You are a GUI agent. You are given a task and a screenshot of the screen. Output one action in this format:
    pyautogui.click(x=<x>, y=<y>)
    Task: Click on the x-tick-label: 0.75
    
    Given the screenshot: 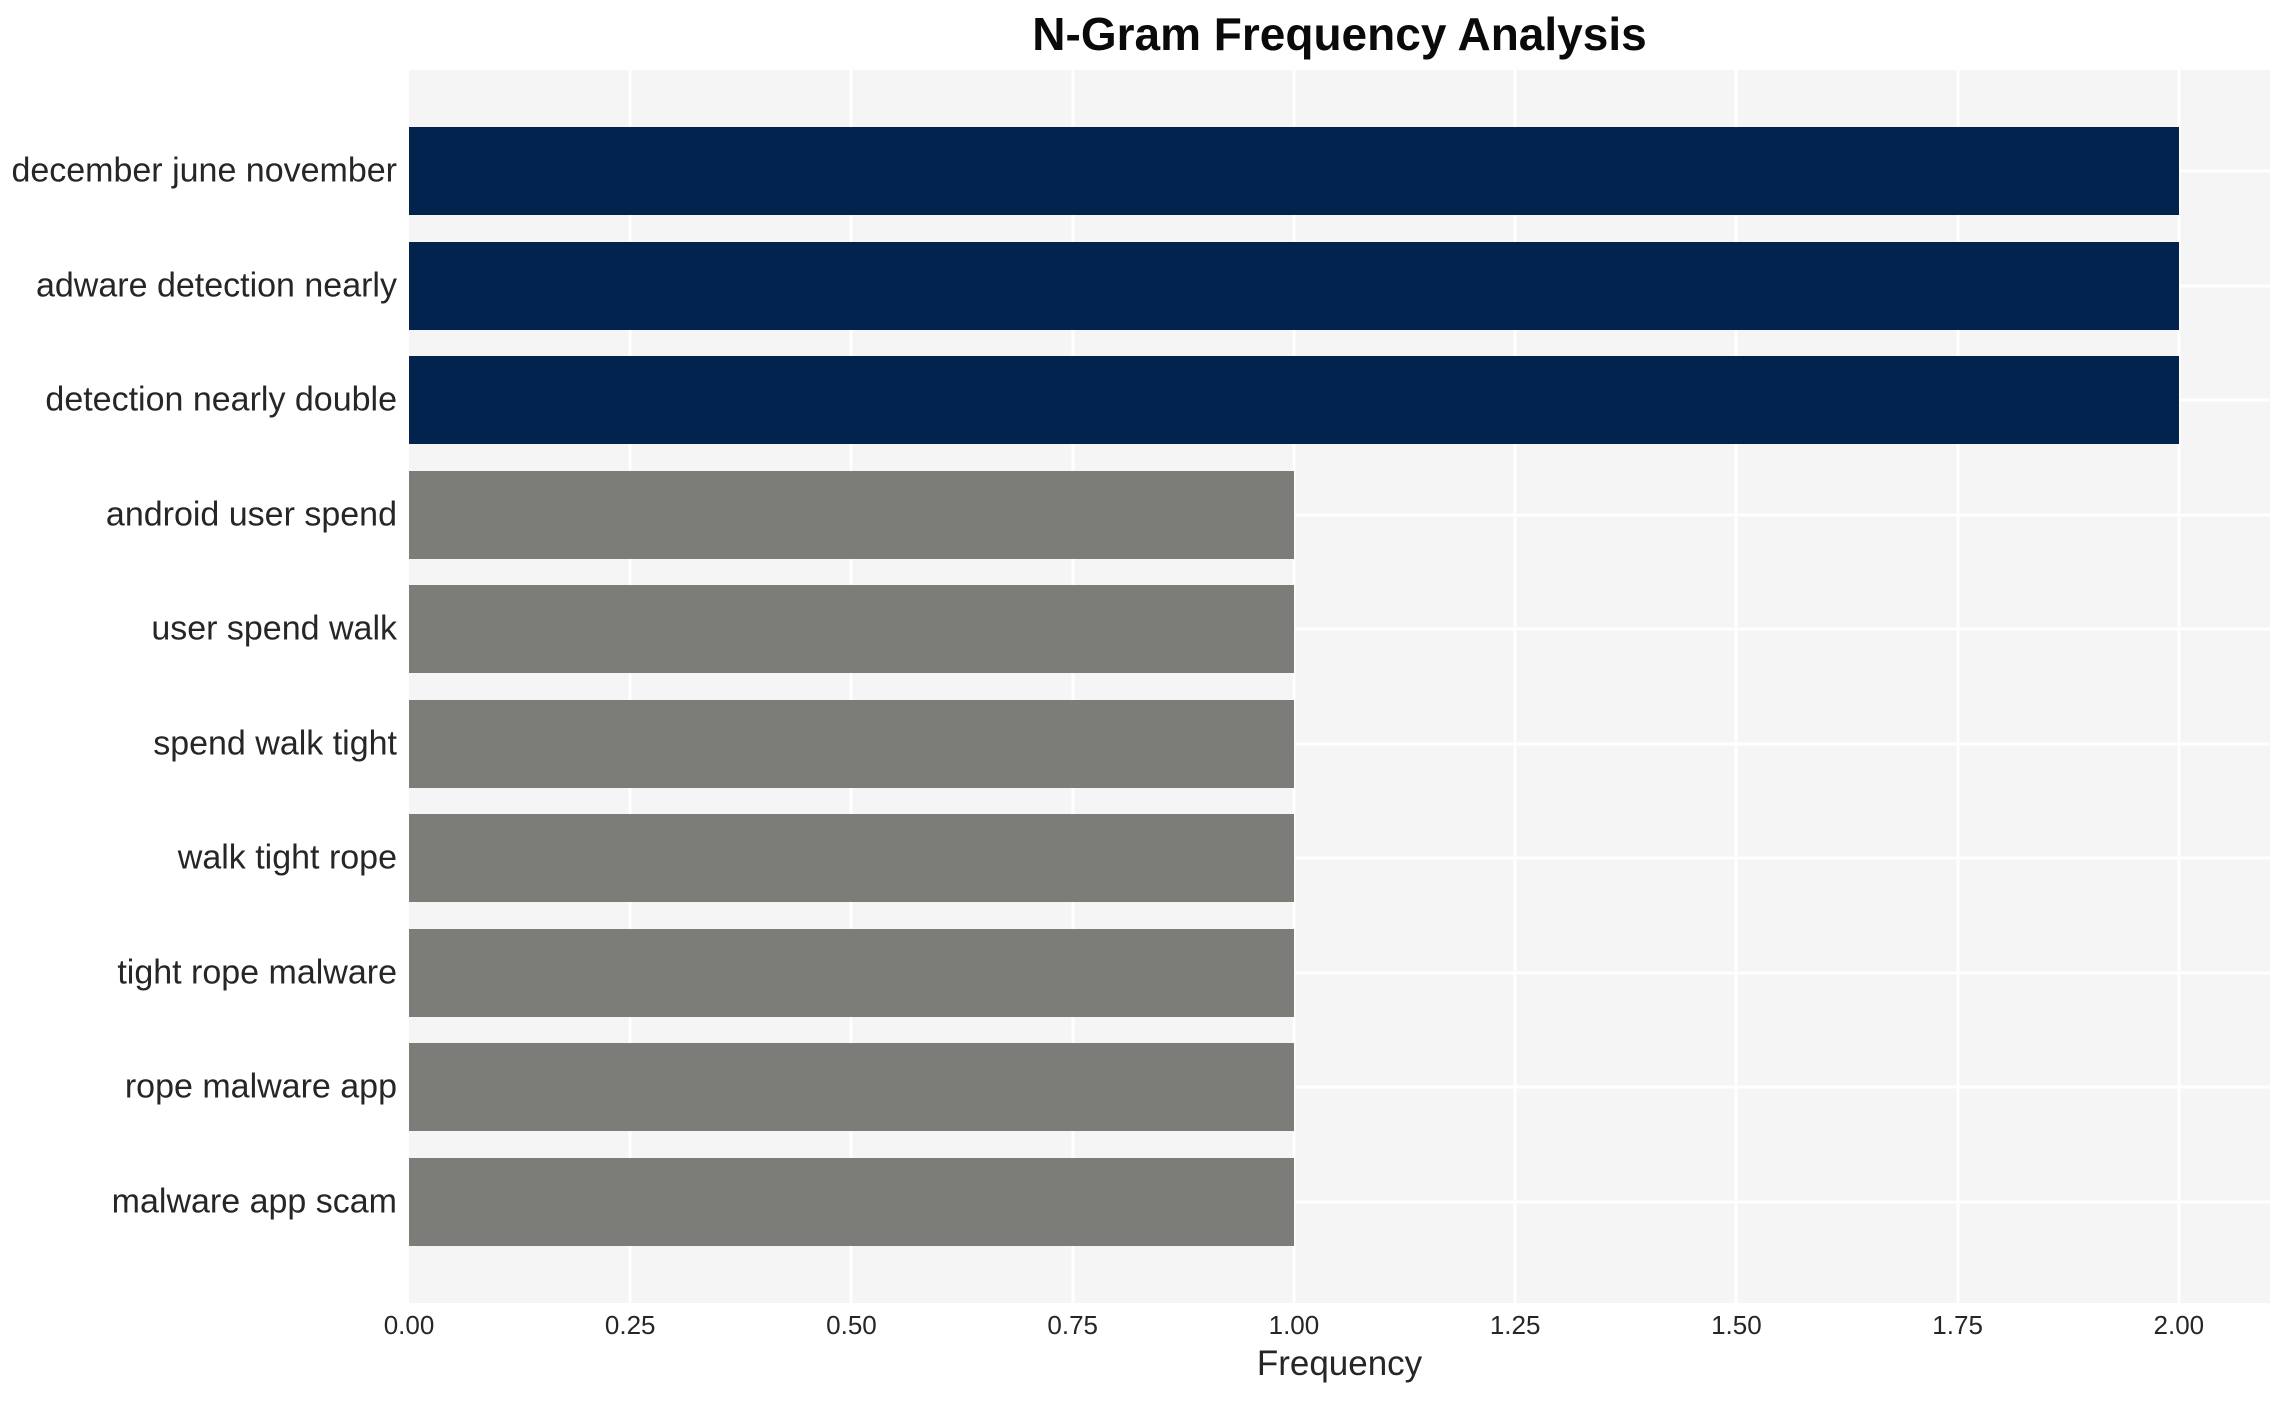 What is the action you would take?
    pyautogui.click(x=1072, y=1325)
    